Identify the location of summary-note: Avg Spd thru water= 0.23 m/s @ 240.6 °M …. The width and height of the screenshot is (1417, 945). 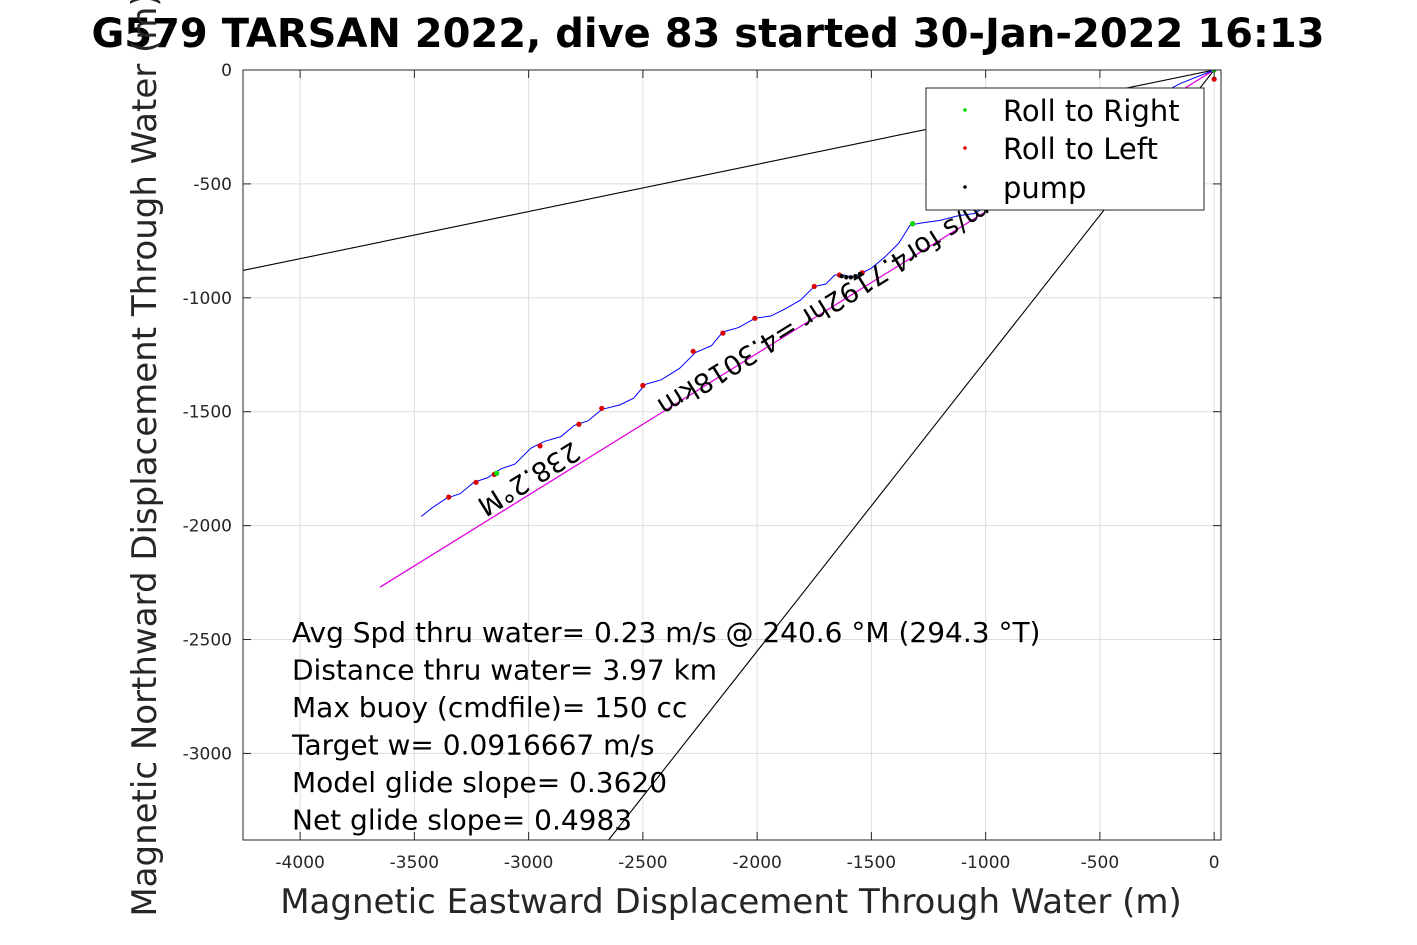
(666, 632).